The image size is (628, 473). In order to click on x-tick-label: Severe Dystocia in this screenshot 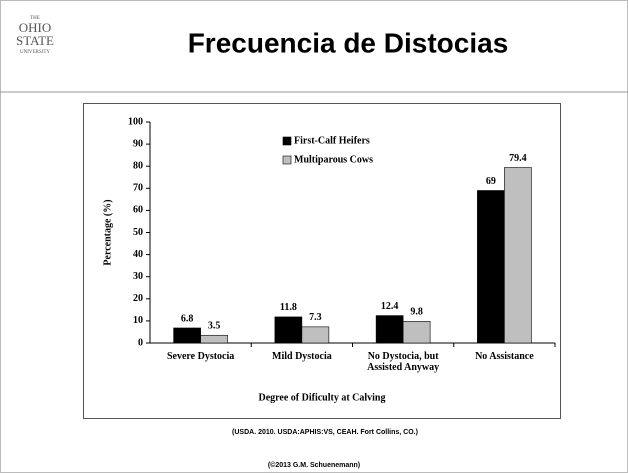, I will do `click(200, 356)`.